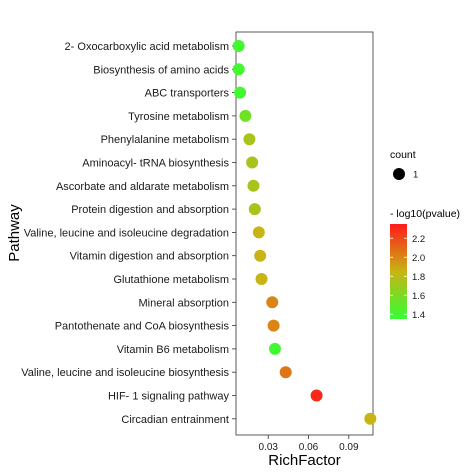 The height and width of the screenshot is (474, 474). What do you see at coordinates (161, 70) in the screenshot?
I see `pathway-label: Biosynthesis of amino acids` at bounding box center [161, 70].